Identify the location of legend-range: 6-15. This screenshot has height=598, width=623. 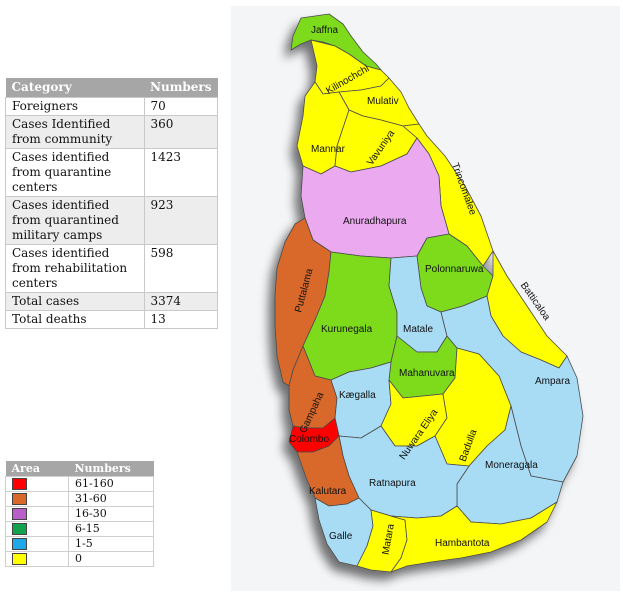
(111, 529).